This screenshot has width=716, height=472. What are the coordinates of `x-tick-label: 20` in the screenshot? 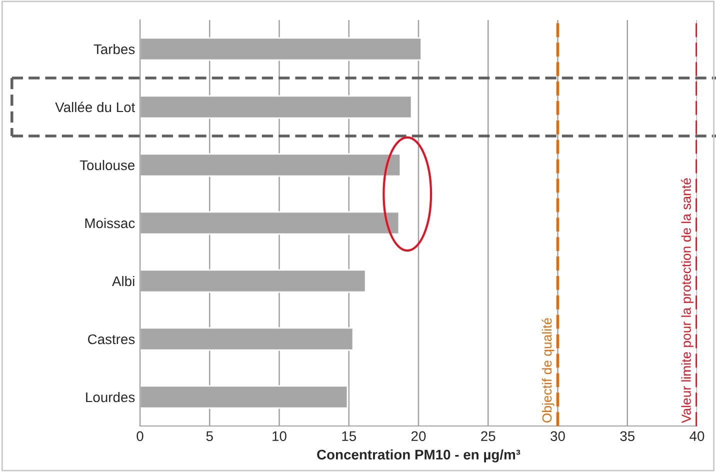 It's located at (418, 436).